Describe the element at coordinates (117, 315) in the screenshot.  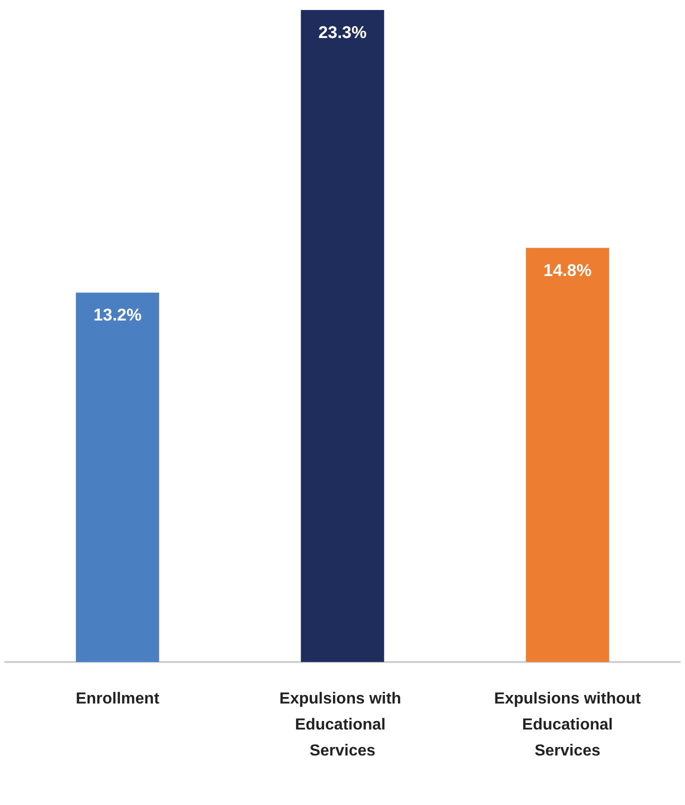
I see `data-label: 13.2%` at that location.